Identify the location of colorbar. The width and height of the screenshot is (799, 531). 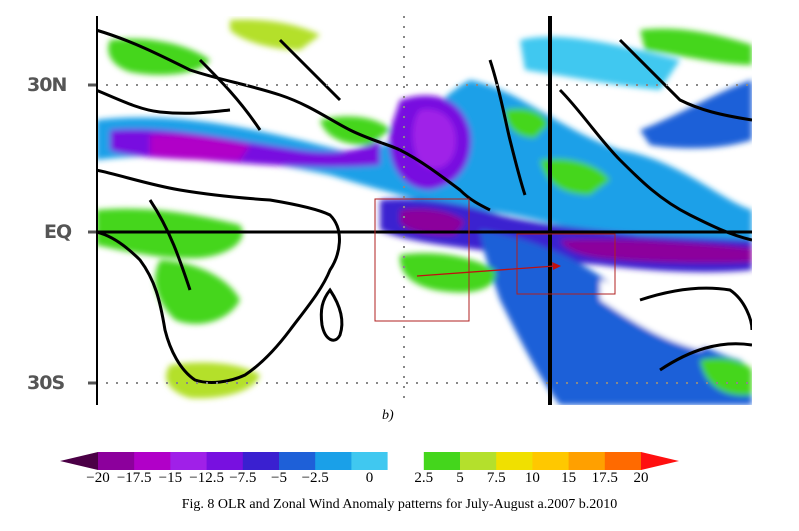
(369, 461).